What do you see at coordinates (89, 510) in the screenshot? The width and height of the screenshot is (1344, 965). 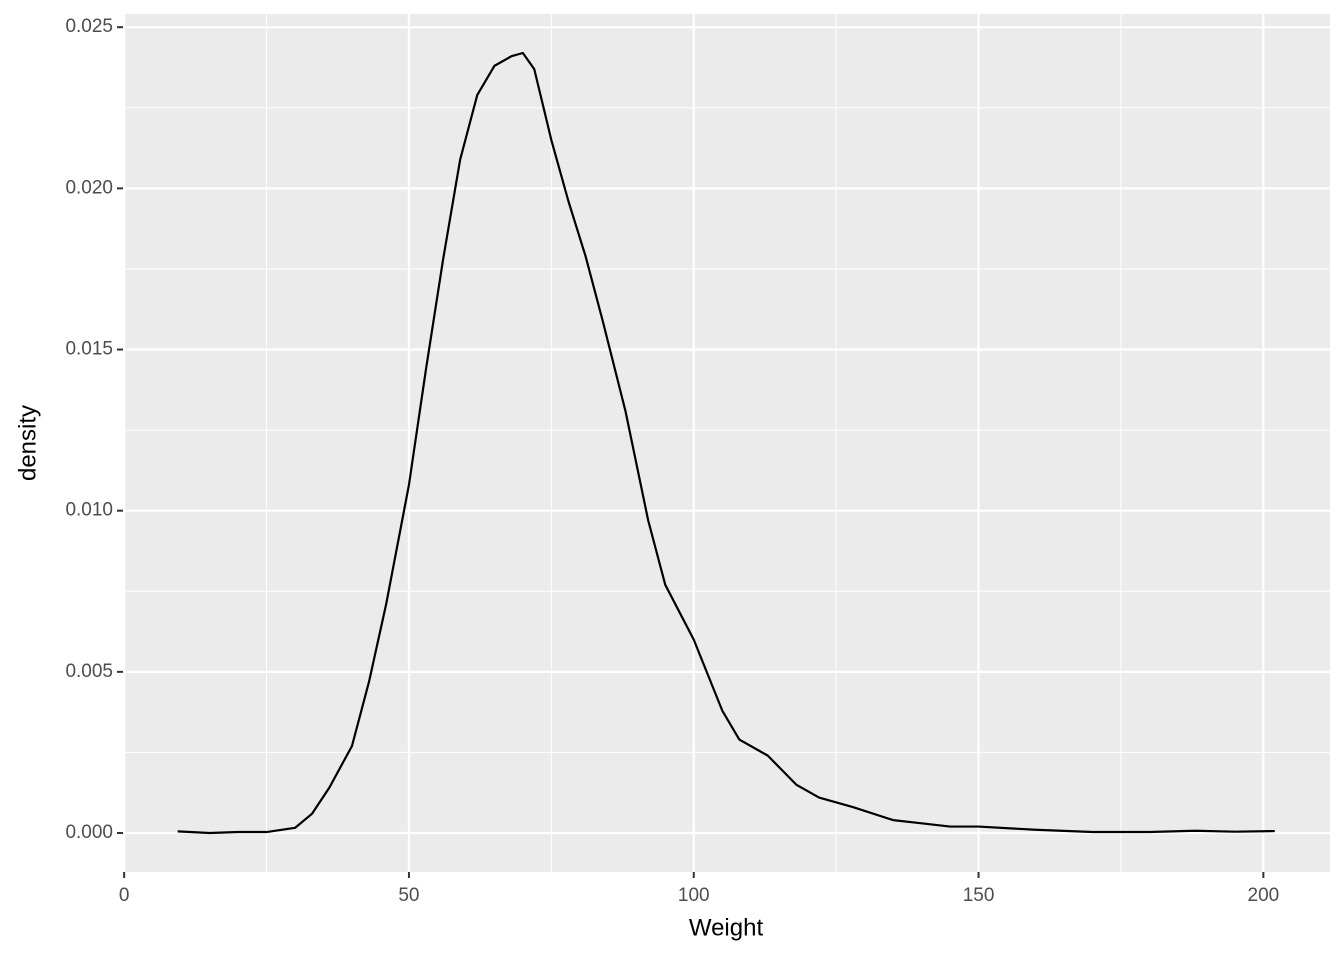 I see `y-tick-label: 0.010` at bounding box center [89, 510].